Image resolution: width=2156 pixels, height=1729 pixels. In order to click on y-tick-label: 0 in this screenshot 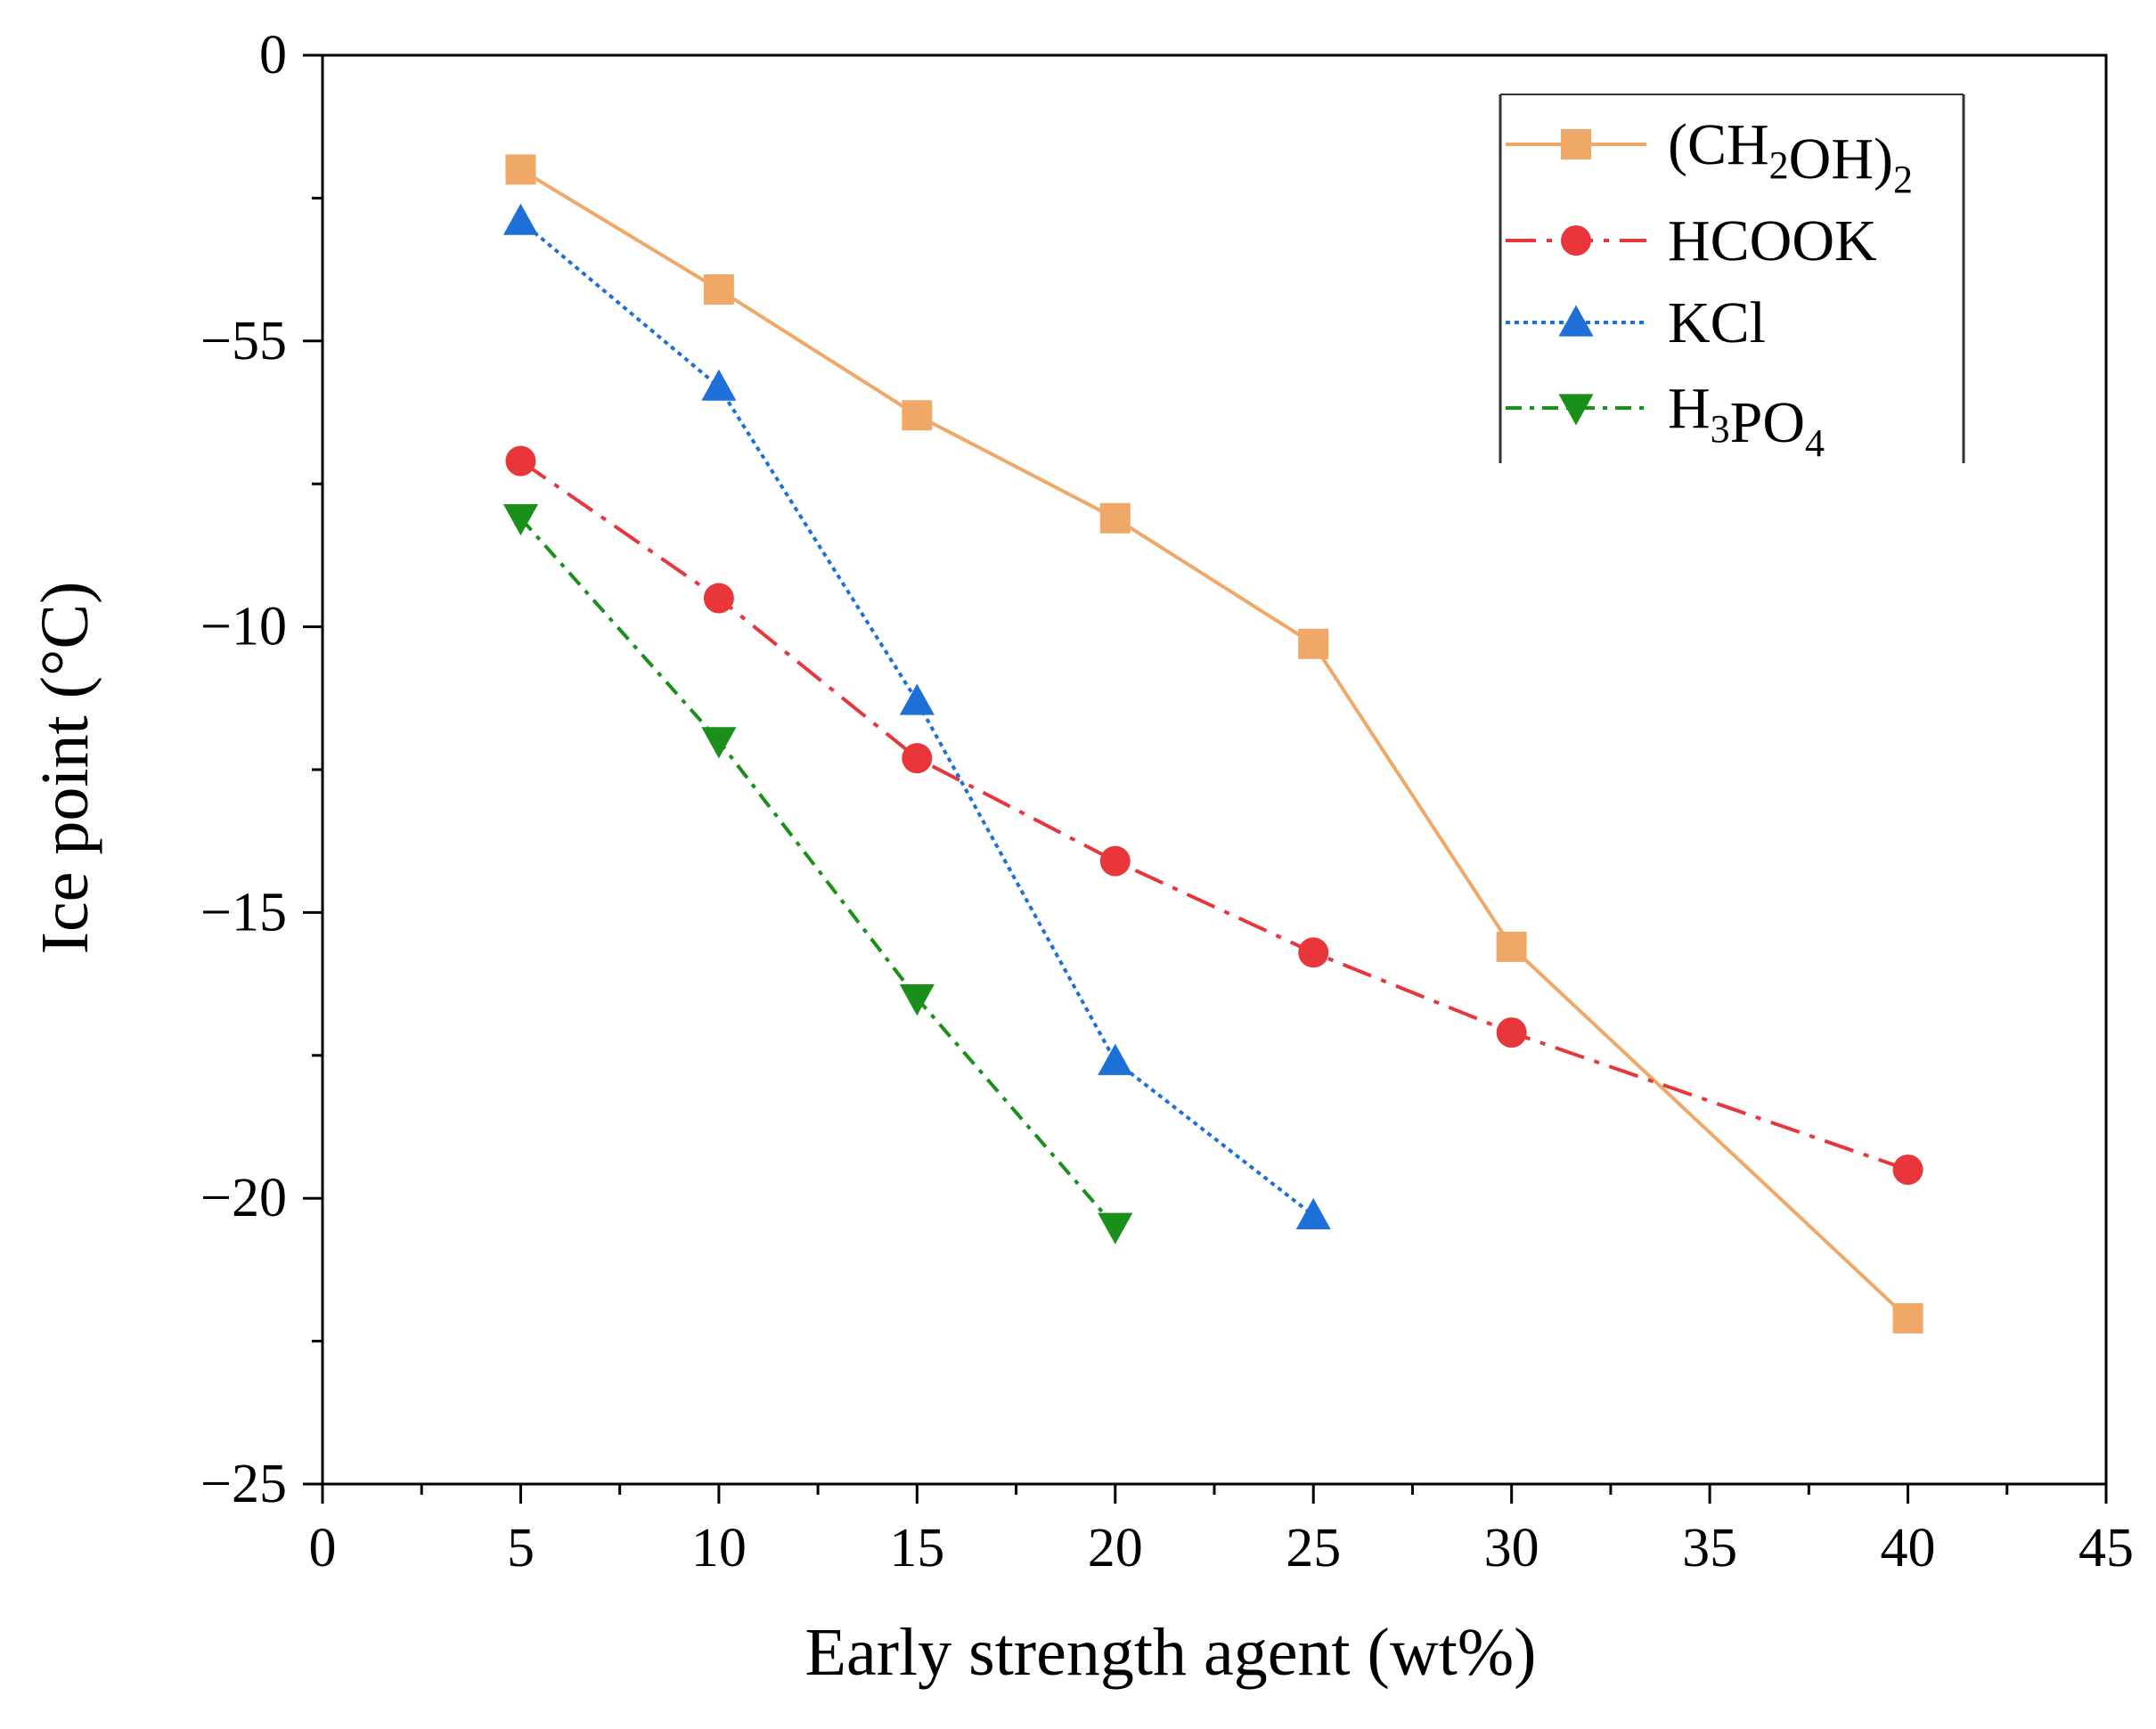, I will do `click(273, 55)`.